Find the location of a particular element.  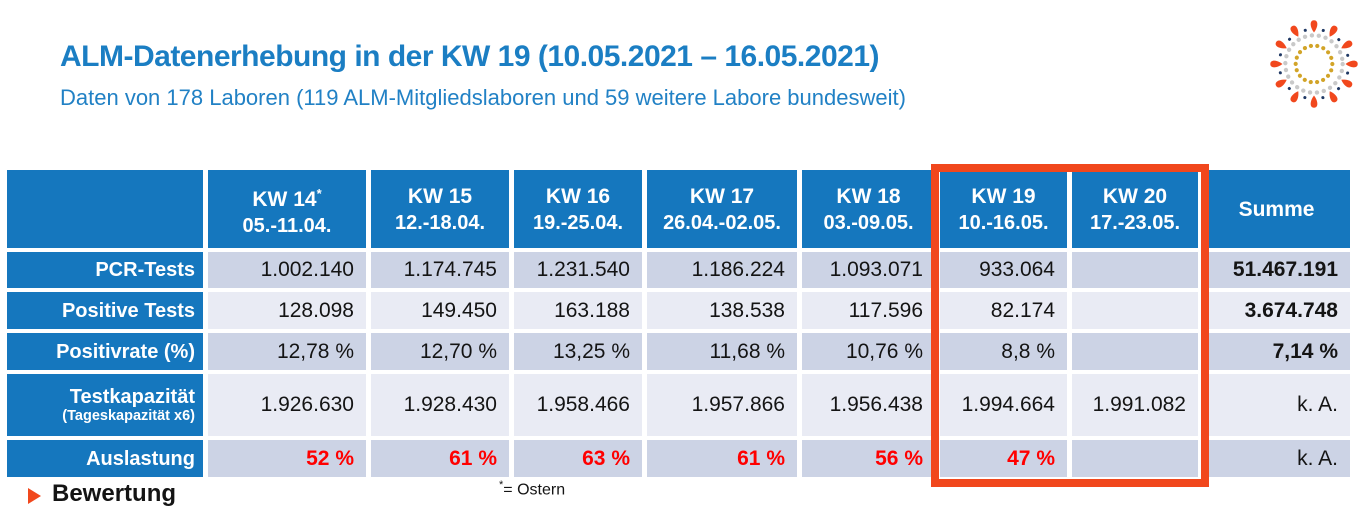

col-header-kw19: KW 19 10.-16.05. is located at coordinates (1003, 209).